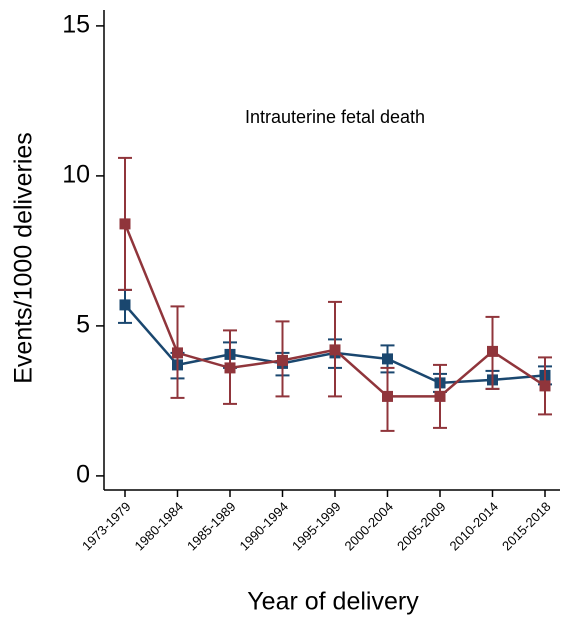 The width and height of the screenshot is (564, 620). I want to click on x-axis-title: Year of delivery, so click(333, 602).